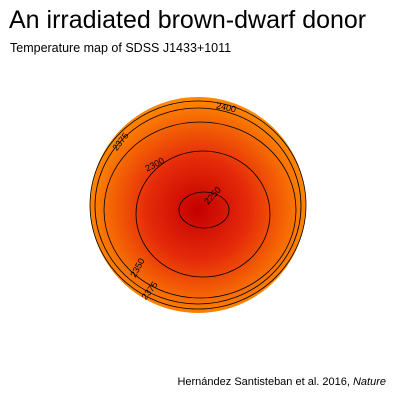 Image resolution: width=400 pixels, height=400 pixels. I want to click on chart-subtitle: Temperature map of SDSS J1433+1011, so click(121, 48).